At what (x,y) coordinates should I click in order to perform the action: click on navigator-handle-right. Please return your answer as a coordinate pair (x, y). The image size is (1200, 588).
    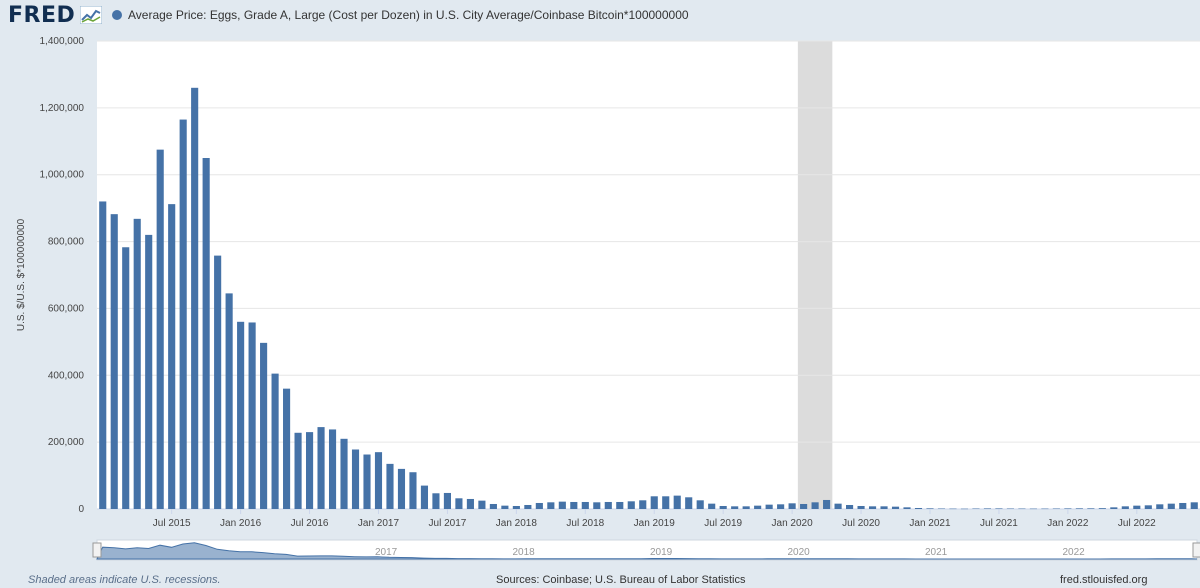
    Looking at the image, I should click on (1196, 550).